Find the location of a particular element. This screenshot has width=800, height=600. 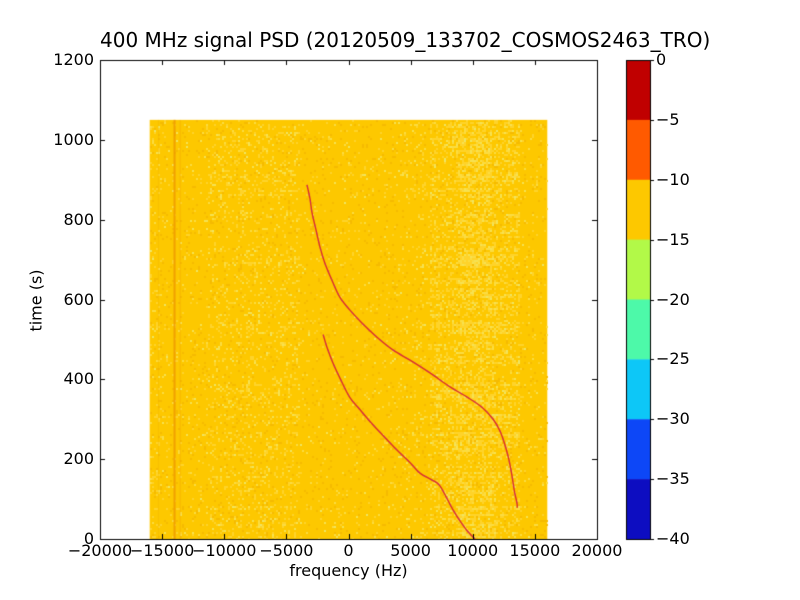

y-tick-label: 1200 is located at coordinates (73, 59).